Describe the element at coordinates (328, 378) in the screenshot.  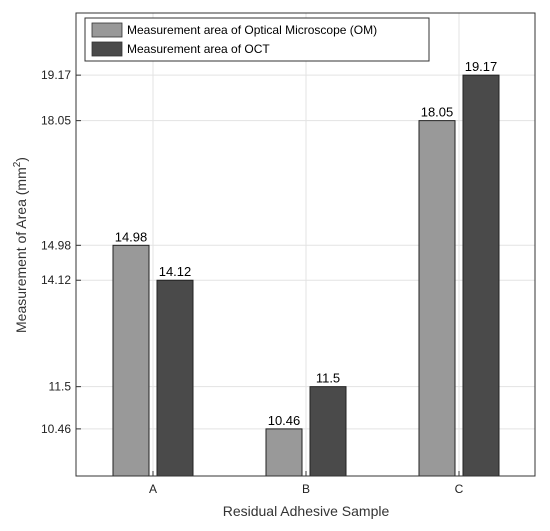
I see `data-label-oct-B: 11.5` at that location.